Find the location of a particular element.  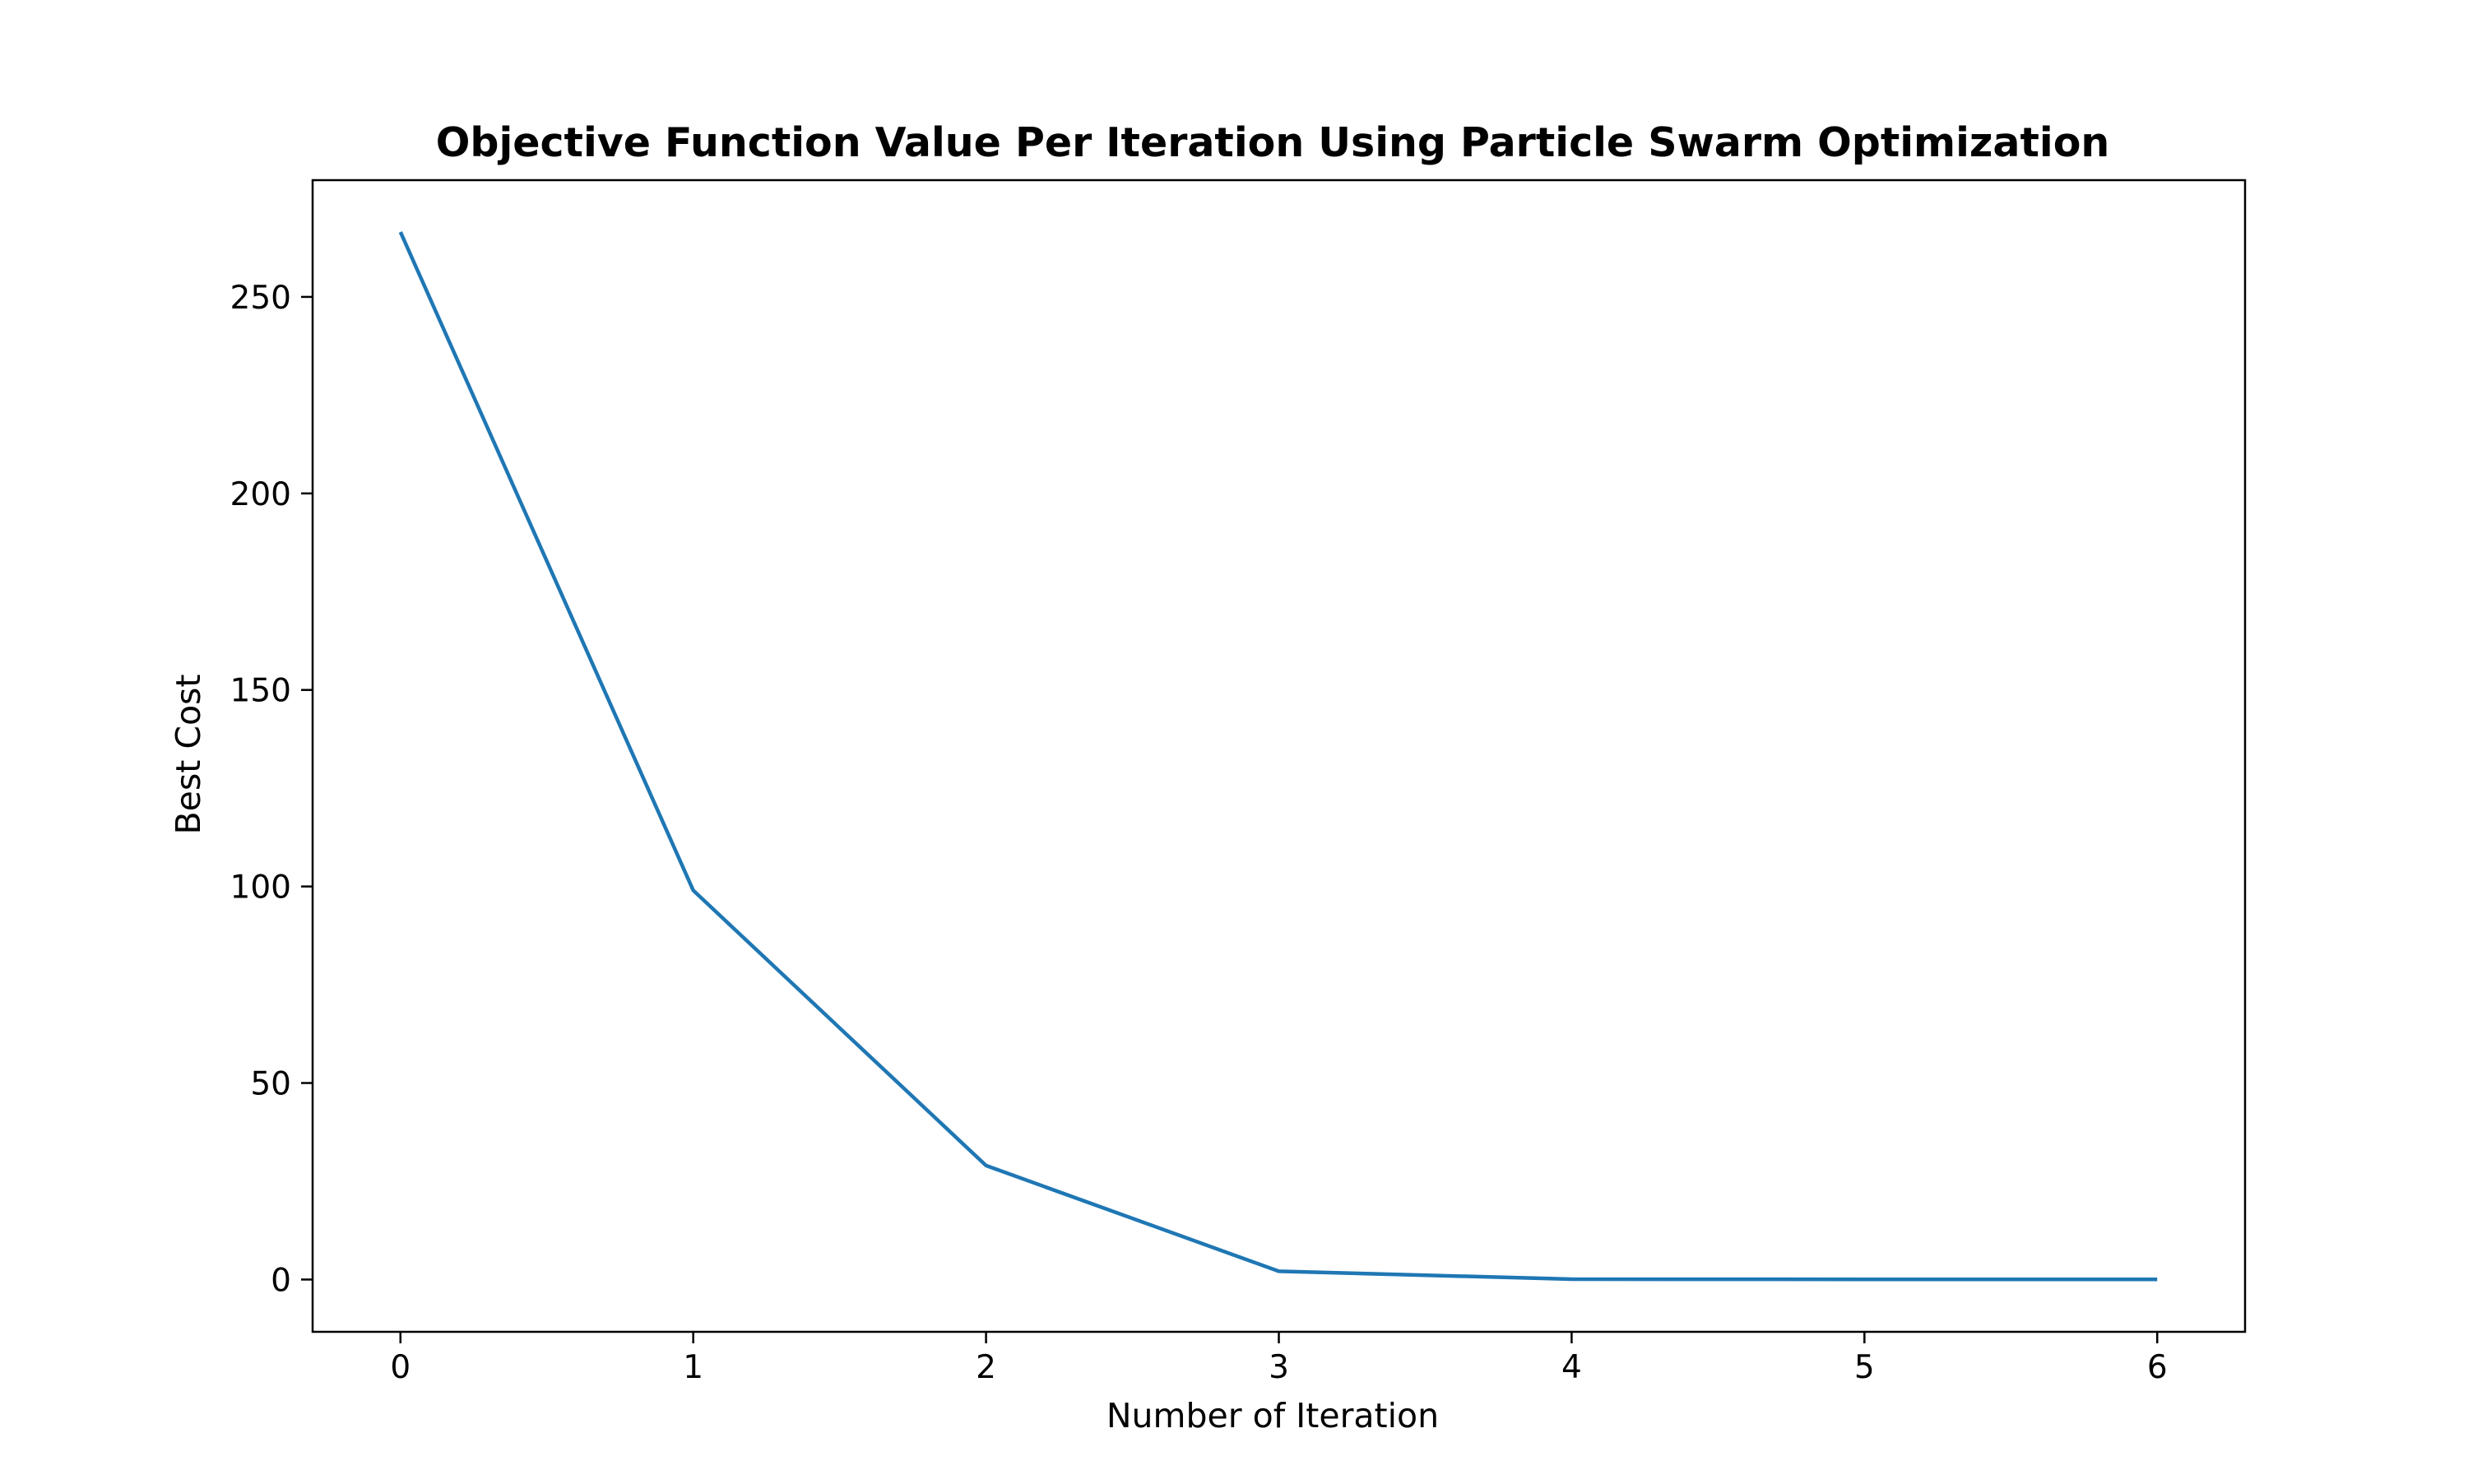

y-tick-label: 50 is located at coordinates (270, 1084).